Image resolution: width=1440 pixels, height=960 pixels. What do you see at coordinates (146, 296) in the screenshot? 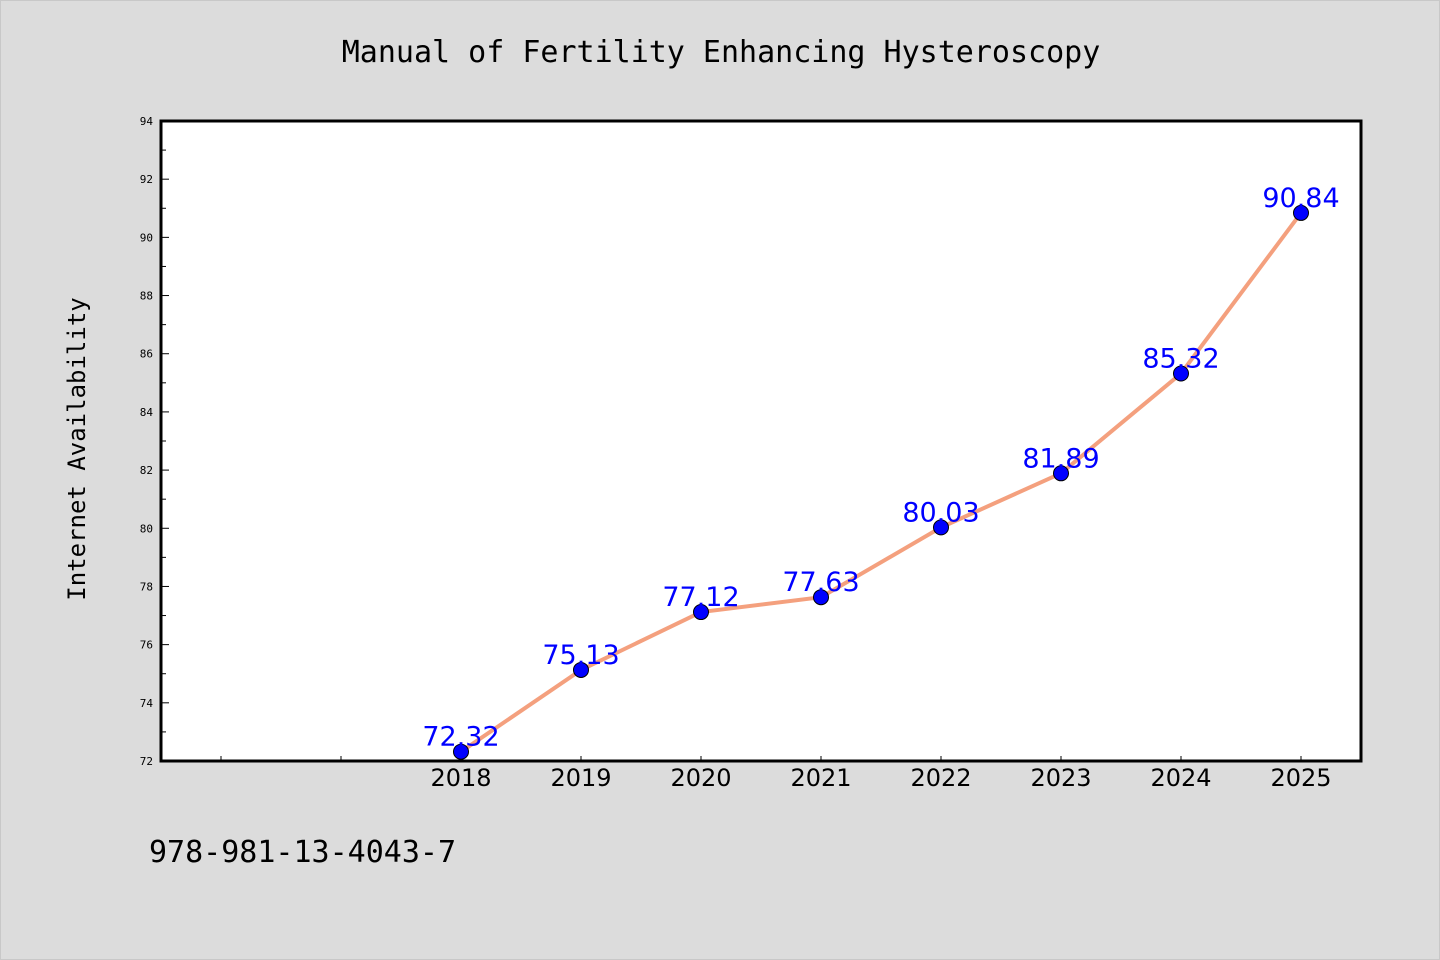
I see `y-tick-label: 88` at bounding box center [146, 296].